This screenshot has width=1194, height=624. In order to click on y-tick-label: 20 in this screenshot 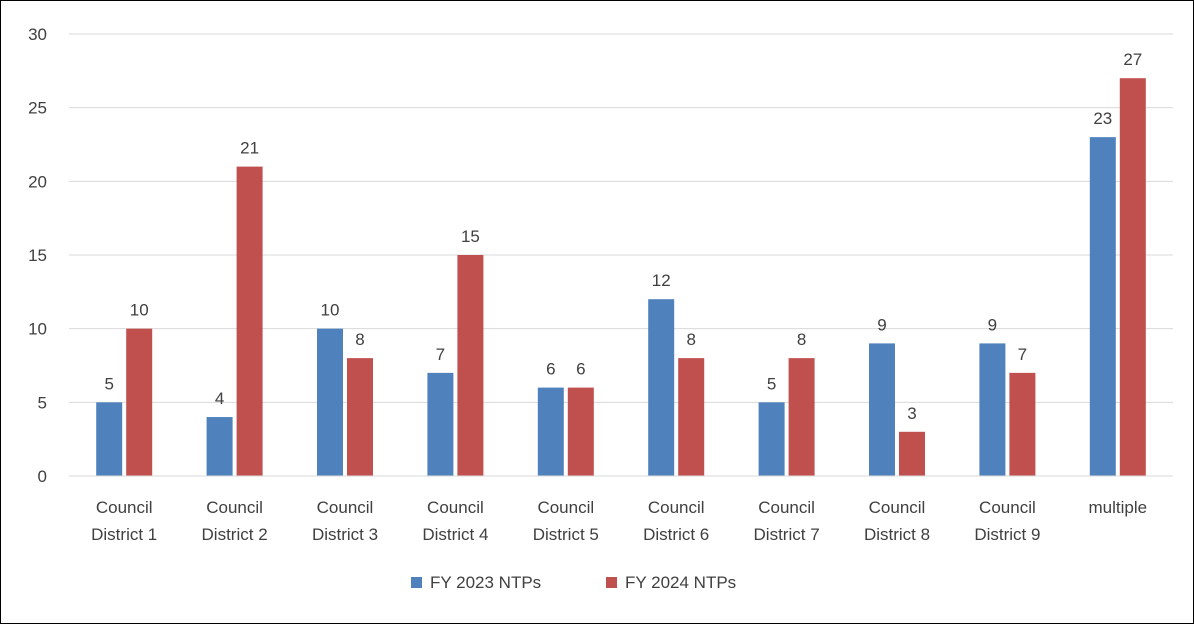, I will do `click(37, 181)`.